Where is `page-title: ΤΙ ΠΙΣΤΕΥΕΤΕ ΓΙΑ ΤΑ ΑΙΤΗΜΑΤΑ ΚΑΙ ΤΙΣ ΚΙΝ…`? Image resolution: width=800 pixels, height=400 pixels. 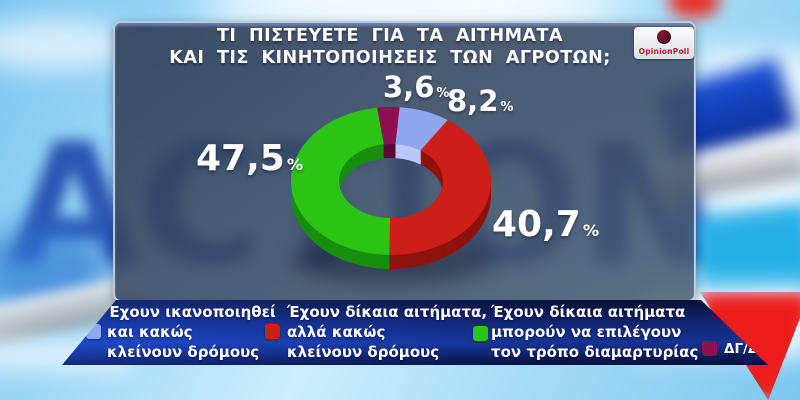 page-title: ΤΙ ΠΙΣΤΕΥΕΤΕ ΓΙΑ ΤΑ ΑΙΤΗΜΑΤΑ ΚΑΙ ΤΙΣ ΚΙΝ… is located at coordinates (390, 47).